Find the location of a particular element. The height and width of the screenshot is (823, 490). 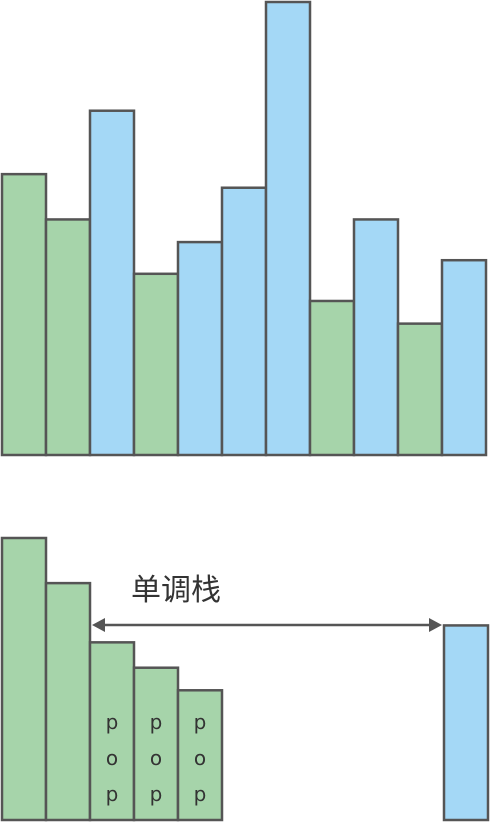

pop-label-1-letter-3: p is located at coordinates (112, 794).